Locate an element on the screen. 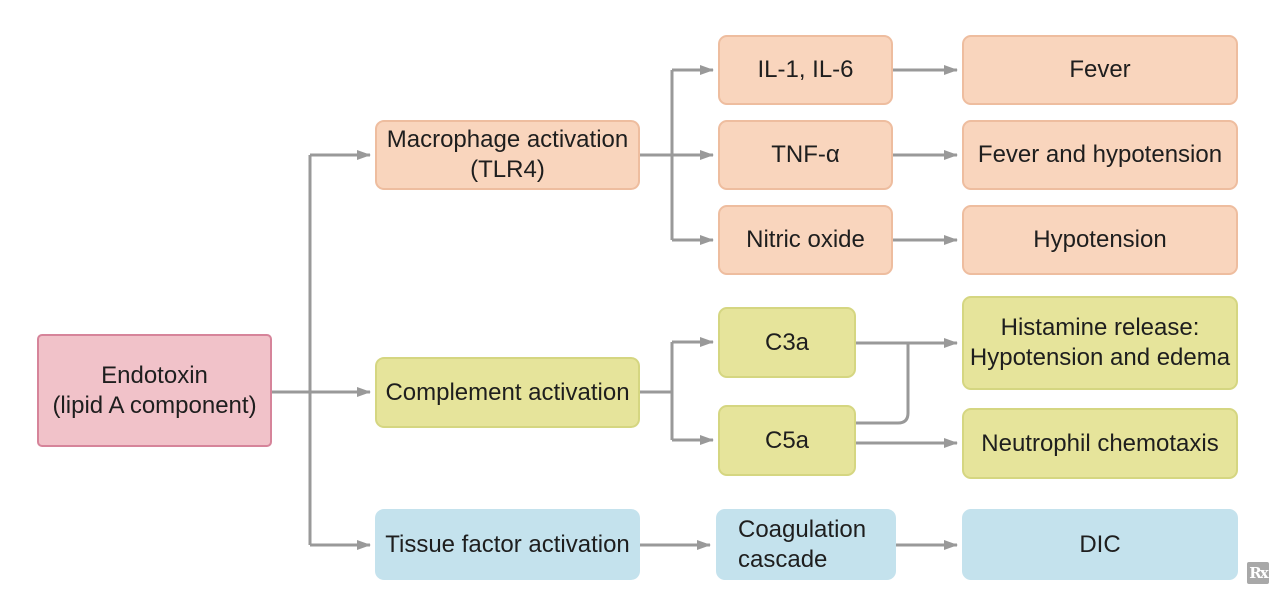 This screenshot has height=600, width=1278. coagulation-cascade-node: Coagulation cascade is located at coordinates (806, 544).